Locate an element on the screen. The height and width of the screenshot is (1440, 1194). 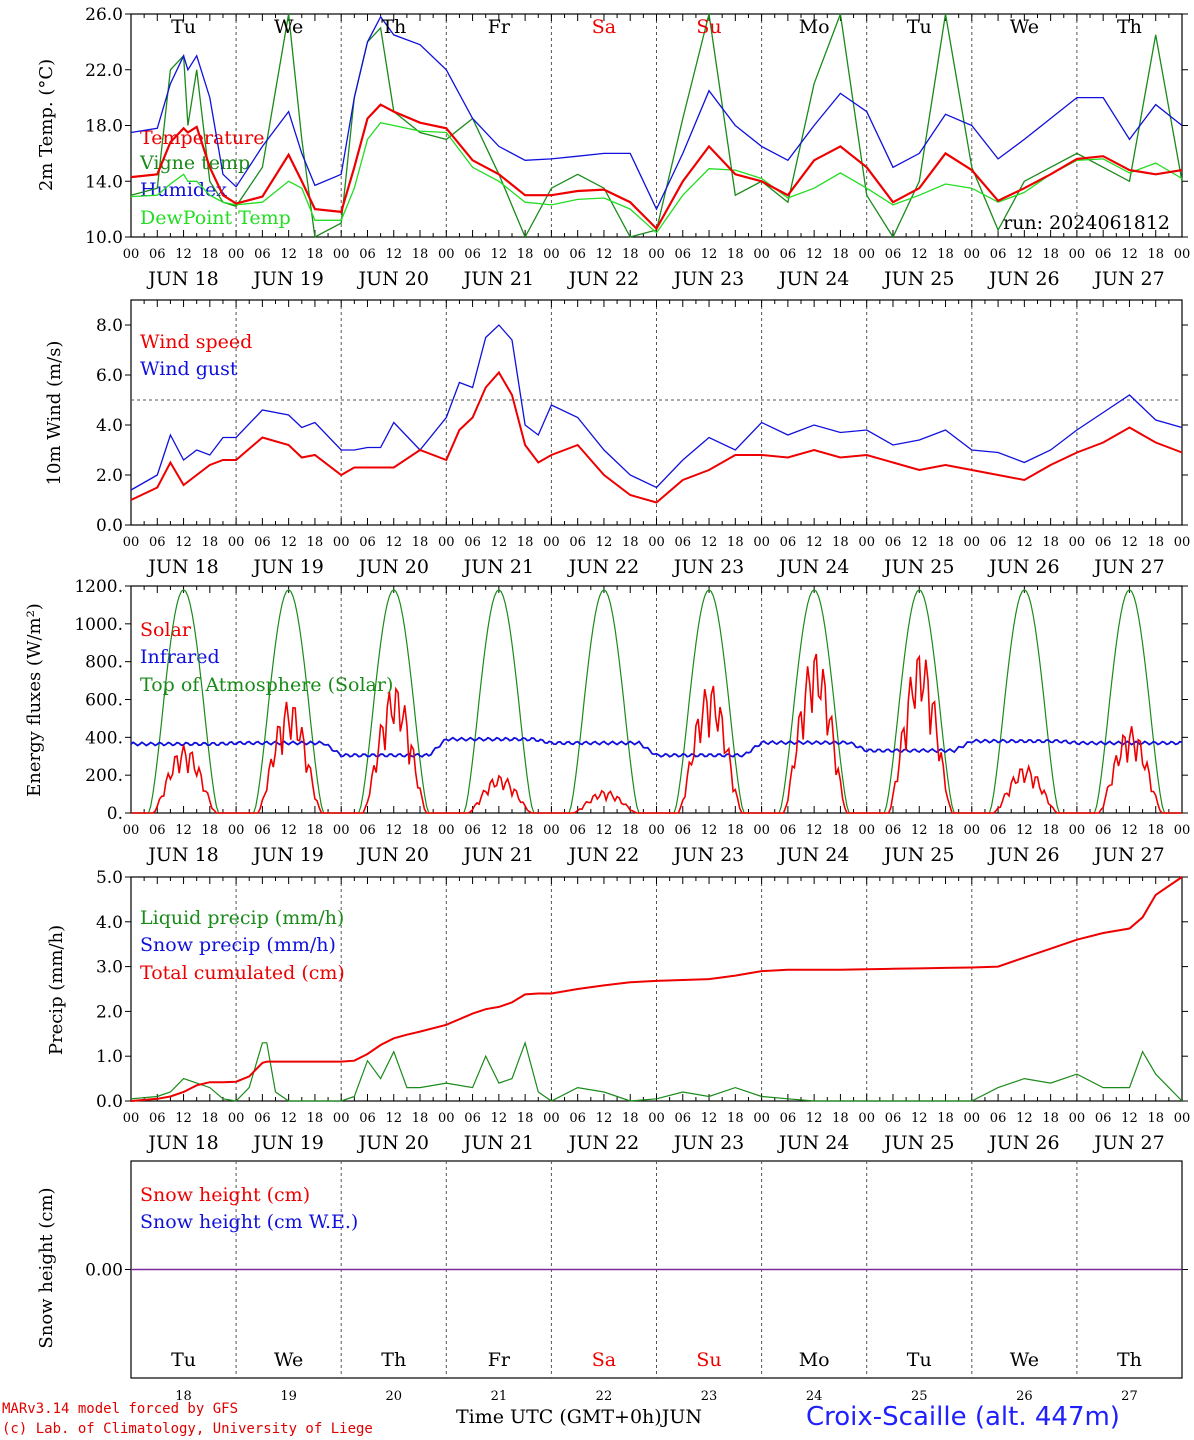
series-total-cumulated is located at coordinates (656, 989).